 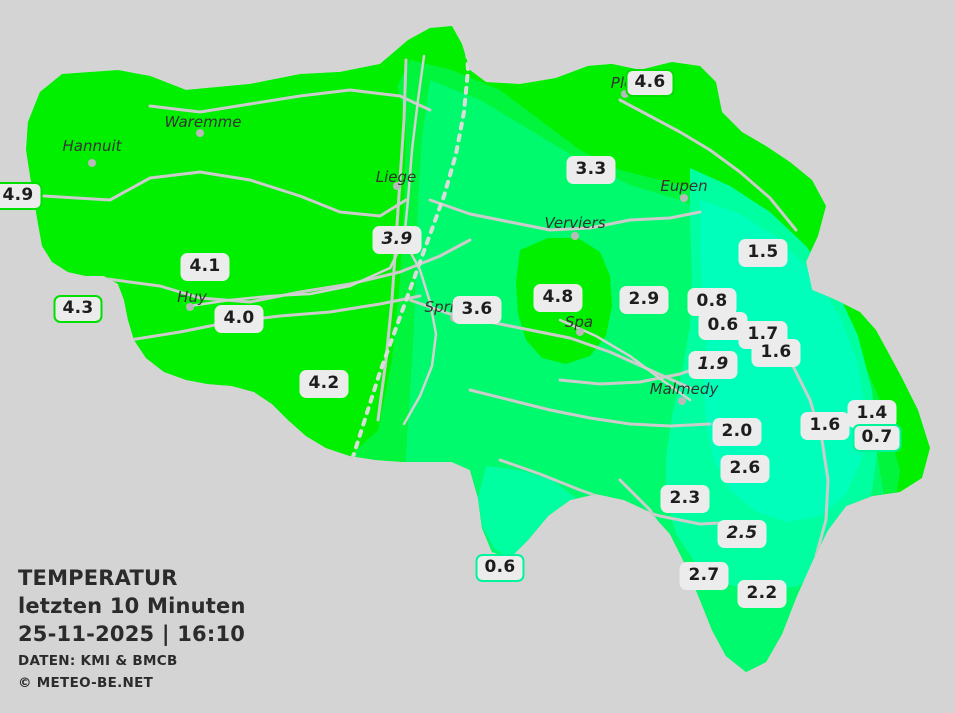 What do you see at coordinates (713, 365) in the screenshot?
I see `temperature-value-label: 1.9` at bounding box center [713, 365].